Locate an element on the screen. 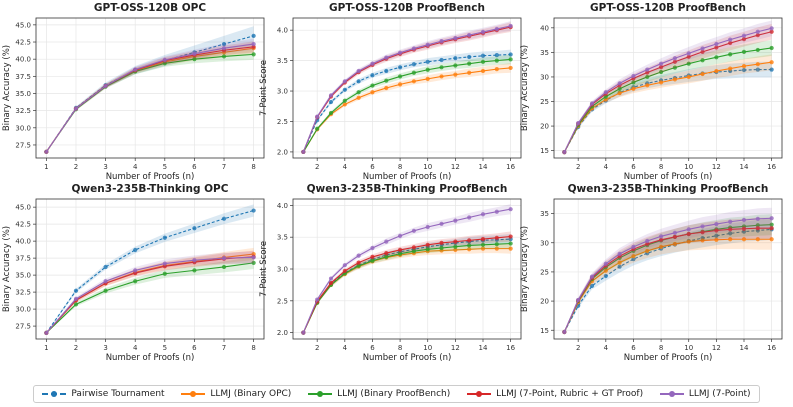 The width and height of the screenshot is (793, 407). legend-item-llmj-binary-proofbench: LLMJ (Binary ProofBench) is located at coordinates (379, 394).